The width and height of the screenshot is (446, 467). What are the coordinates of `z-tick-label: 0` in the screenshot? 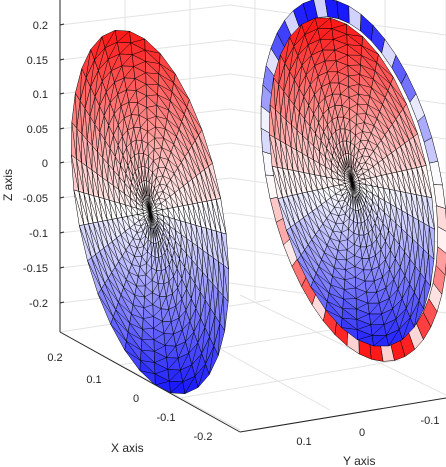 It's located at (45, 164).